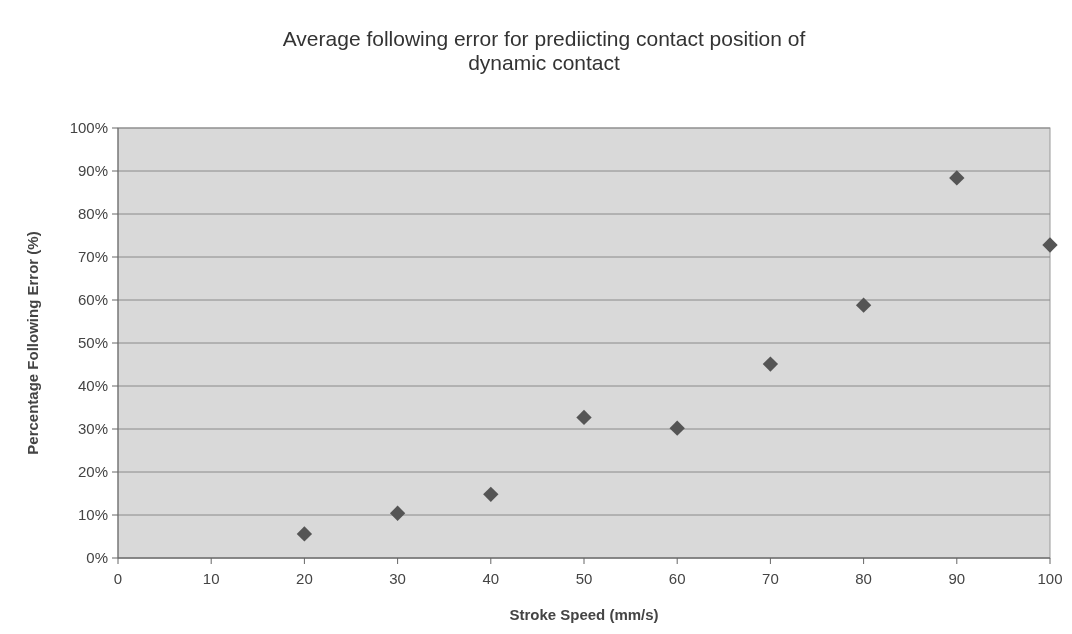  Describe the element at coordinates (1050, 578) in the screenshot. I see `x-tick-label: 100` at that location.